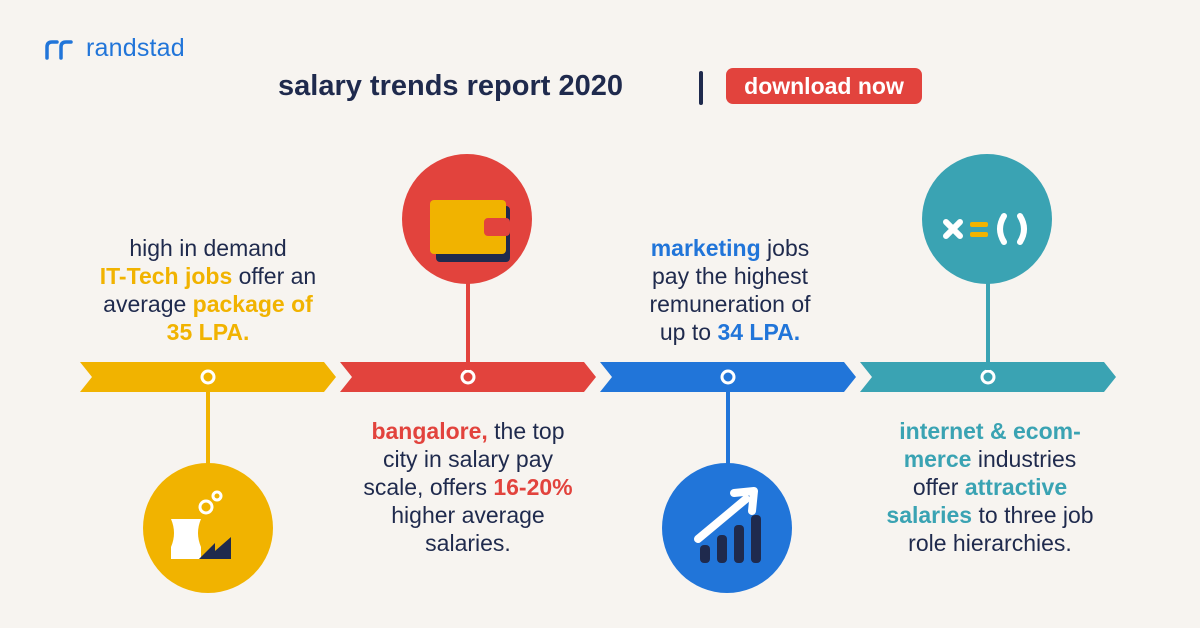 The height and width of the screenshot is (628, 1200). I want to click on wallet-circle, so click(467, 219).